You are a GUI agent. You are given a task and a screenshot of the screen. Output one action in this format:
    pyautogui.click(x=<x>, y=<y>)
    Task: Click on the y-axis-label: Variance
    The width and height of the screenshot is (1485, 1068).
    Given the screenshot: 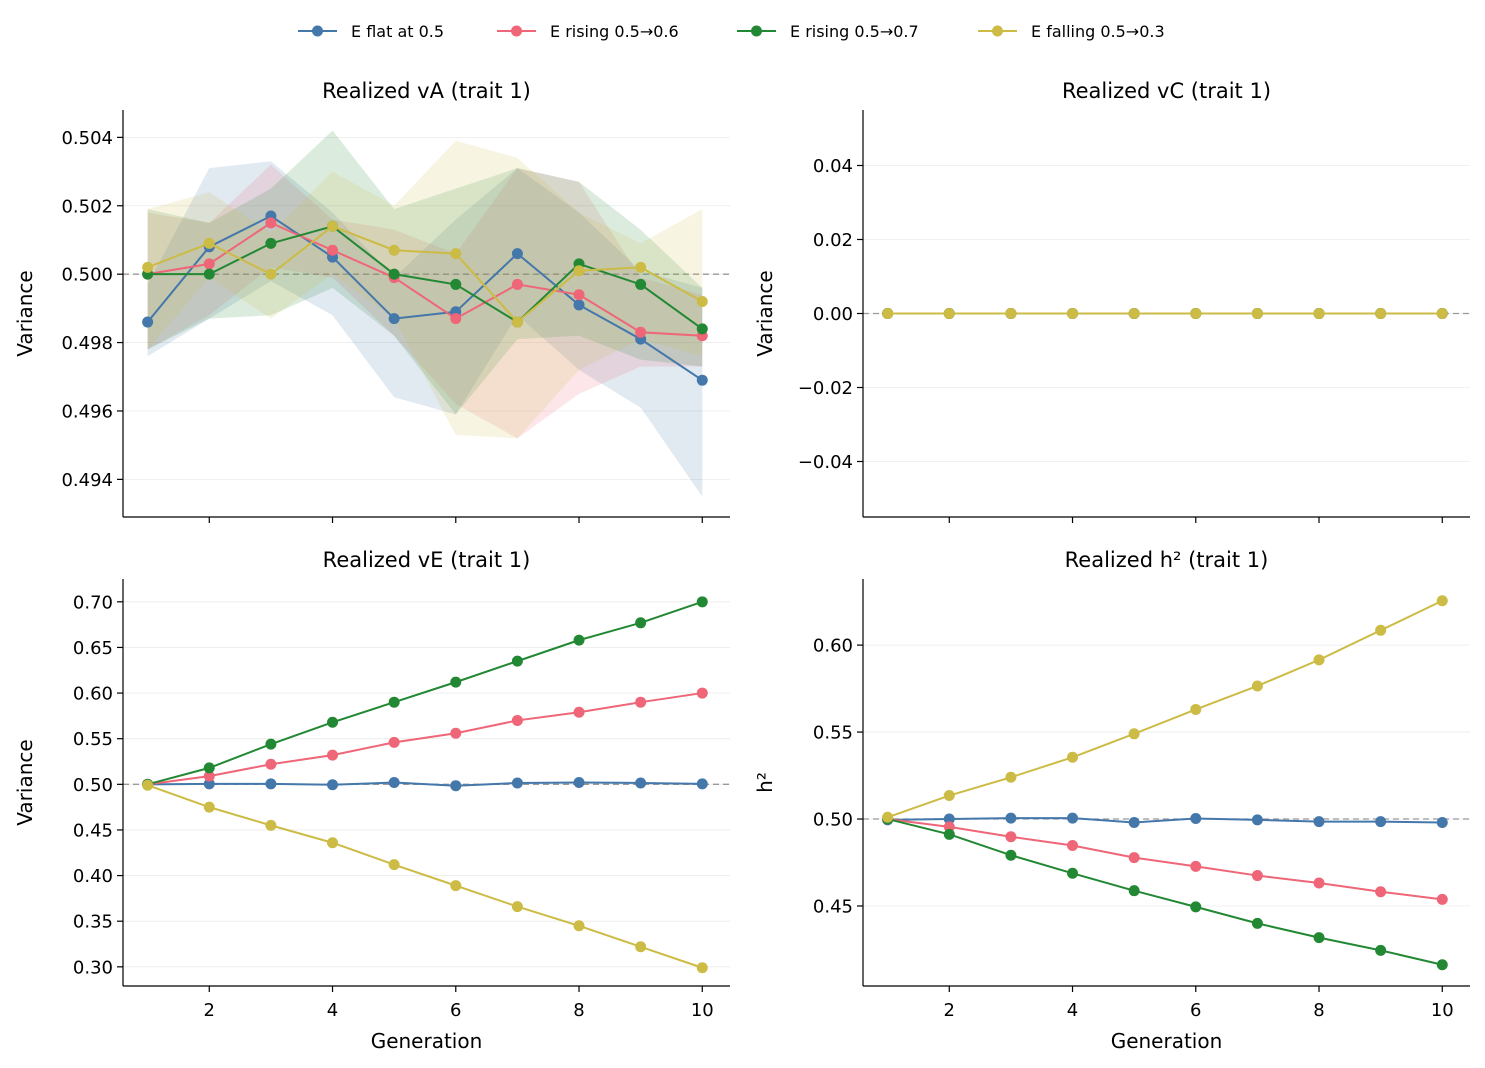 What is the action you would take?
    pyautogui.click(x=25, y=313)
    